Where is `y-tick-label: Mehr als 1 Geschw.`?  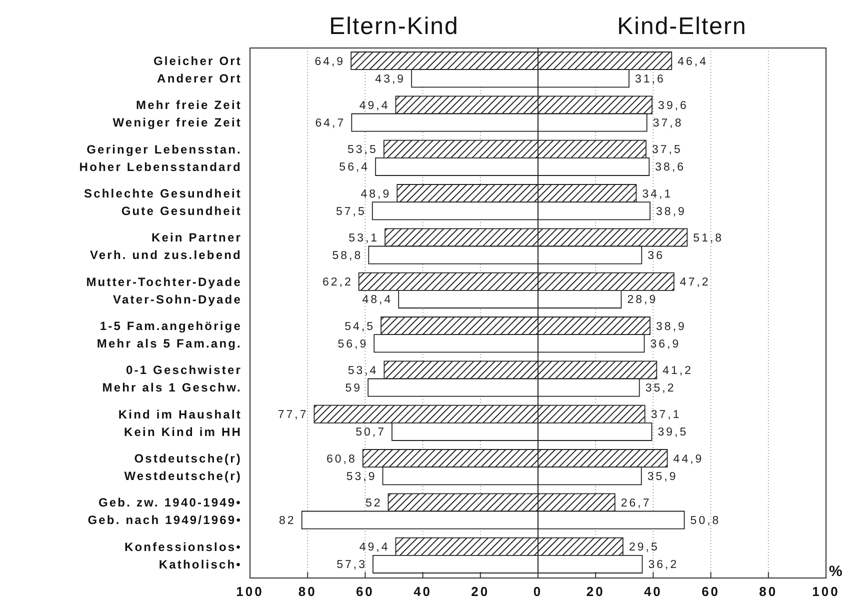 y-tick-label: Mehr als 1 Geschw. is located at coordinates (172, 387).